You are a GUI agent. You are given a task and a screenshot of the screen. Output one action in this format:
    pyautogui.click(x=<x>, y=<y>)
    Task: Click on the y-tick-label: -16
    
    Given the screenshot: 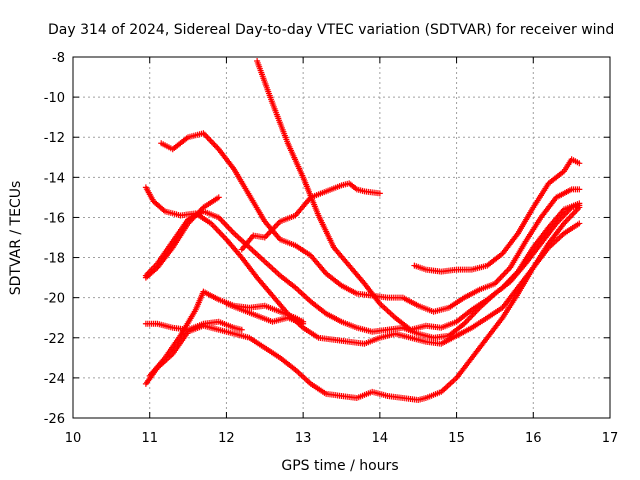 What is the action you would take?
    pyautogui.click(x=54, y=218)
    